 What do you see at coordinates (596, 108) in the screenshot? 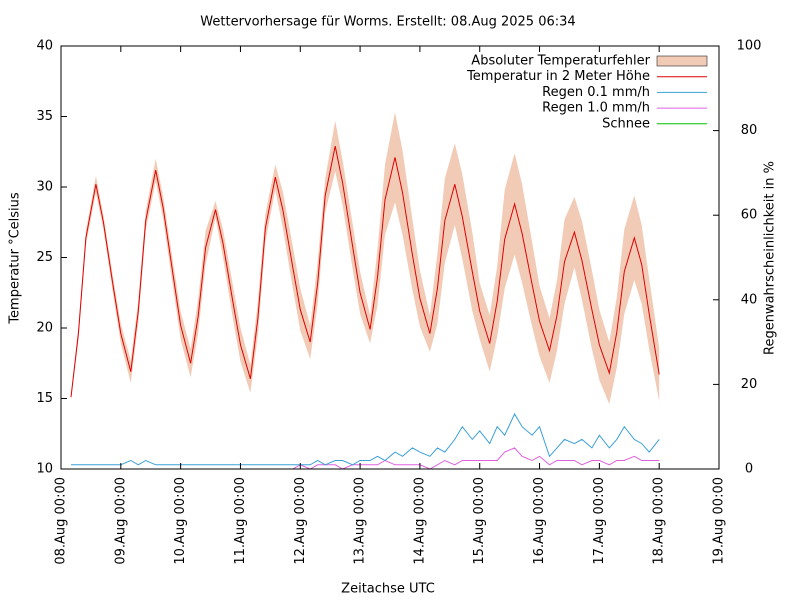
I see `legend-label: Regen 1.0 mm/h` at bounding box center [596, 108].